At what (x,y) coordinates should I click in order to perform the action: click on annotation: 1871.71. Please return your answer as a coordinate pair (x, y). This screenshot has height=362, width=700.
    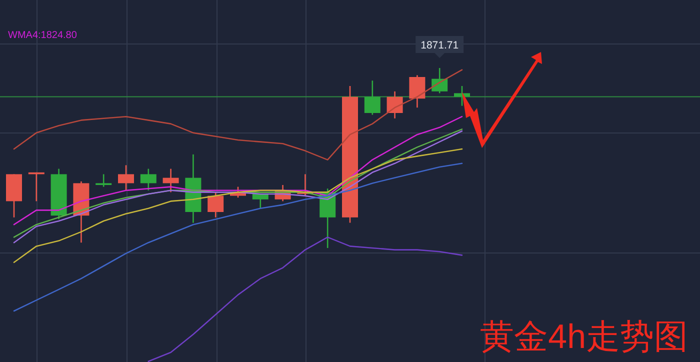
    Looking at the image, I should click on (439, 46).